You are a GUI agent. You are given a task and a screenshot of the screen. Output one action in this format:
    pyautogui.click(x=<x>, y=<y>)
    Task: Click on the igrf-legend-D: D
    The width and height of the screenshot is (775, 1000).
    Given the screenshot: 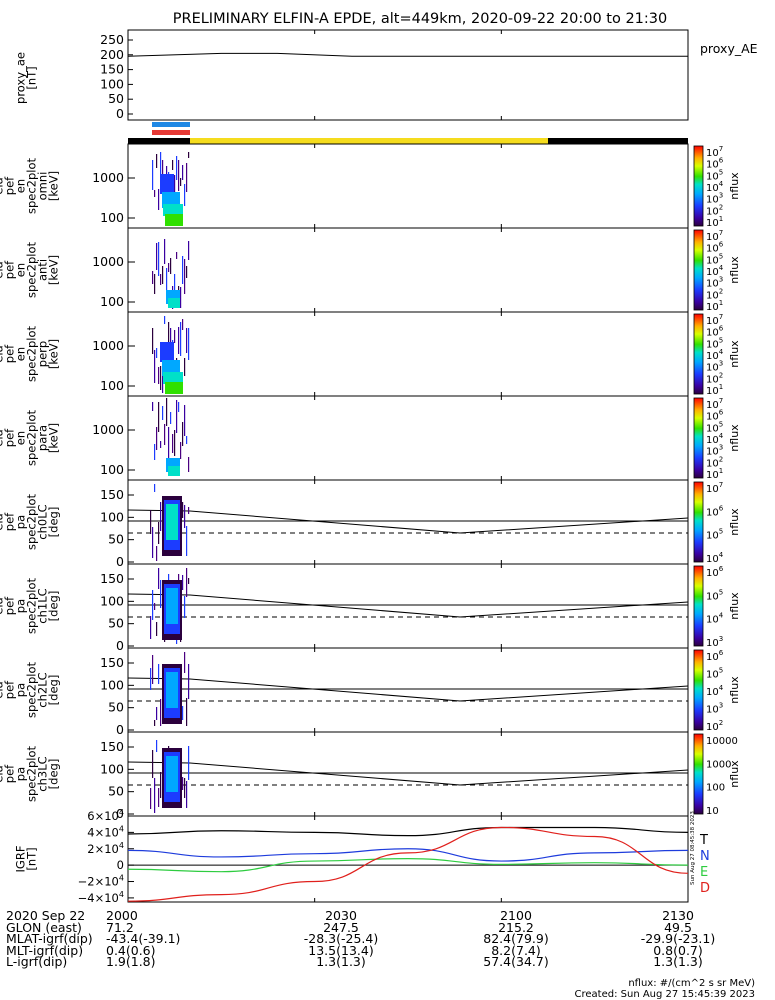 What is the action you would take?
    pyautogui.click(x=705, y=888)
    